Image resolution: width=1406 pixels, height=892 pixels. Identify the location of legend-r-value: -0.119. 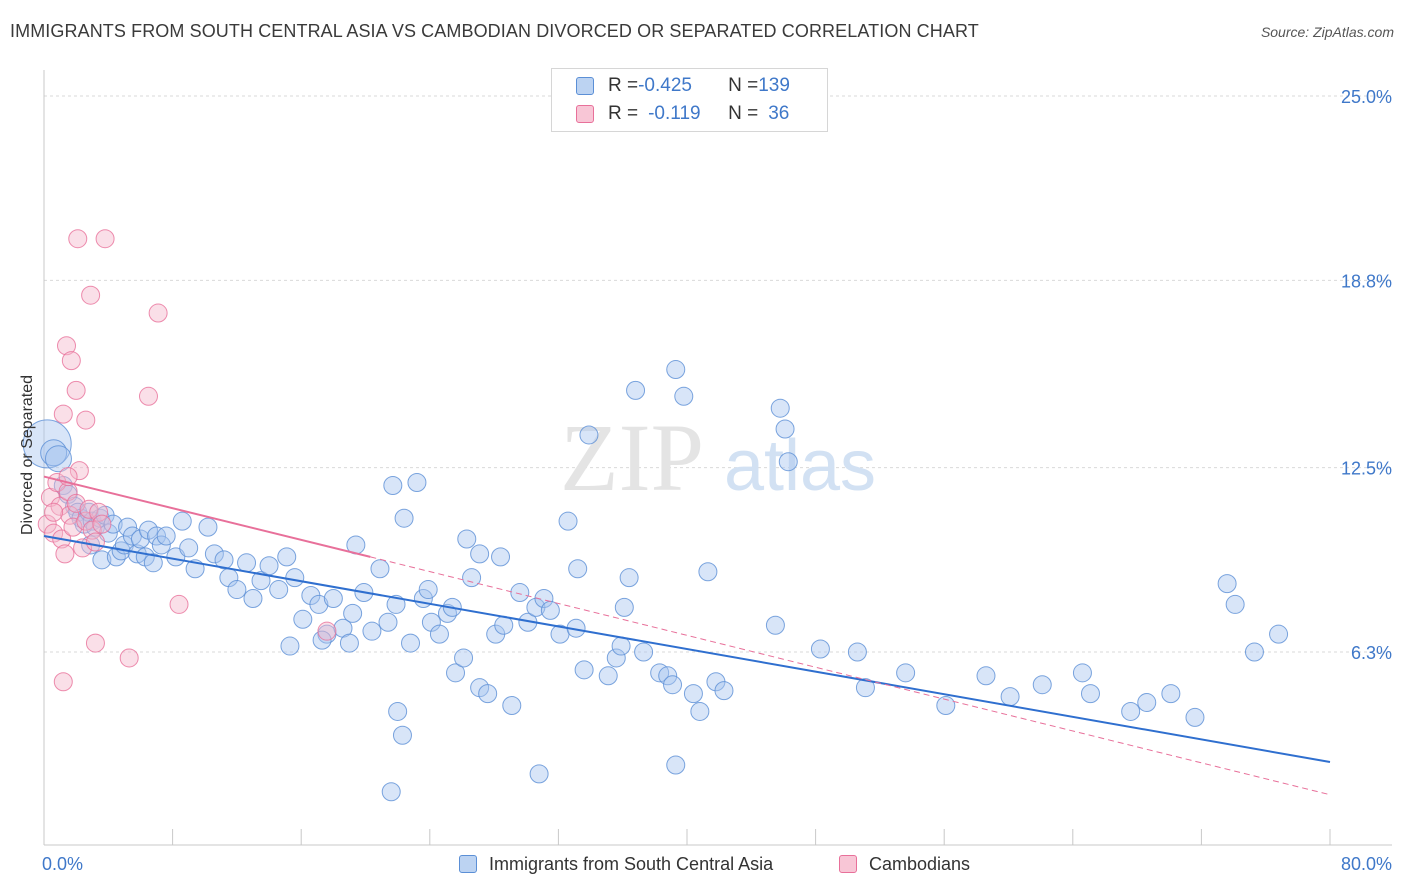
(674, 113).